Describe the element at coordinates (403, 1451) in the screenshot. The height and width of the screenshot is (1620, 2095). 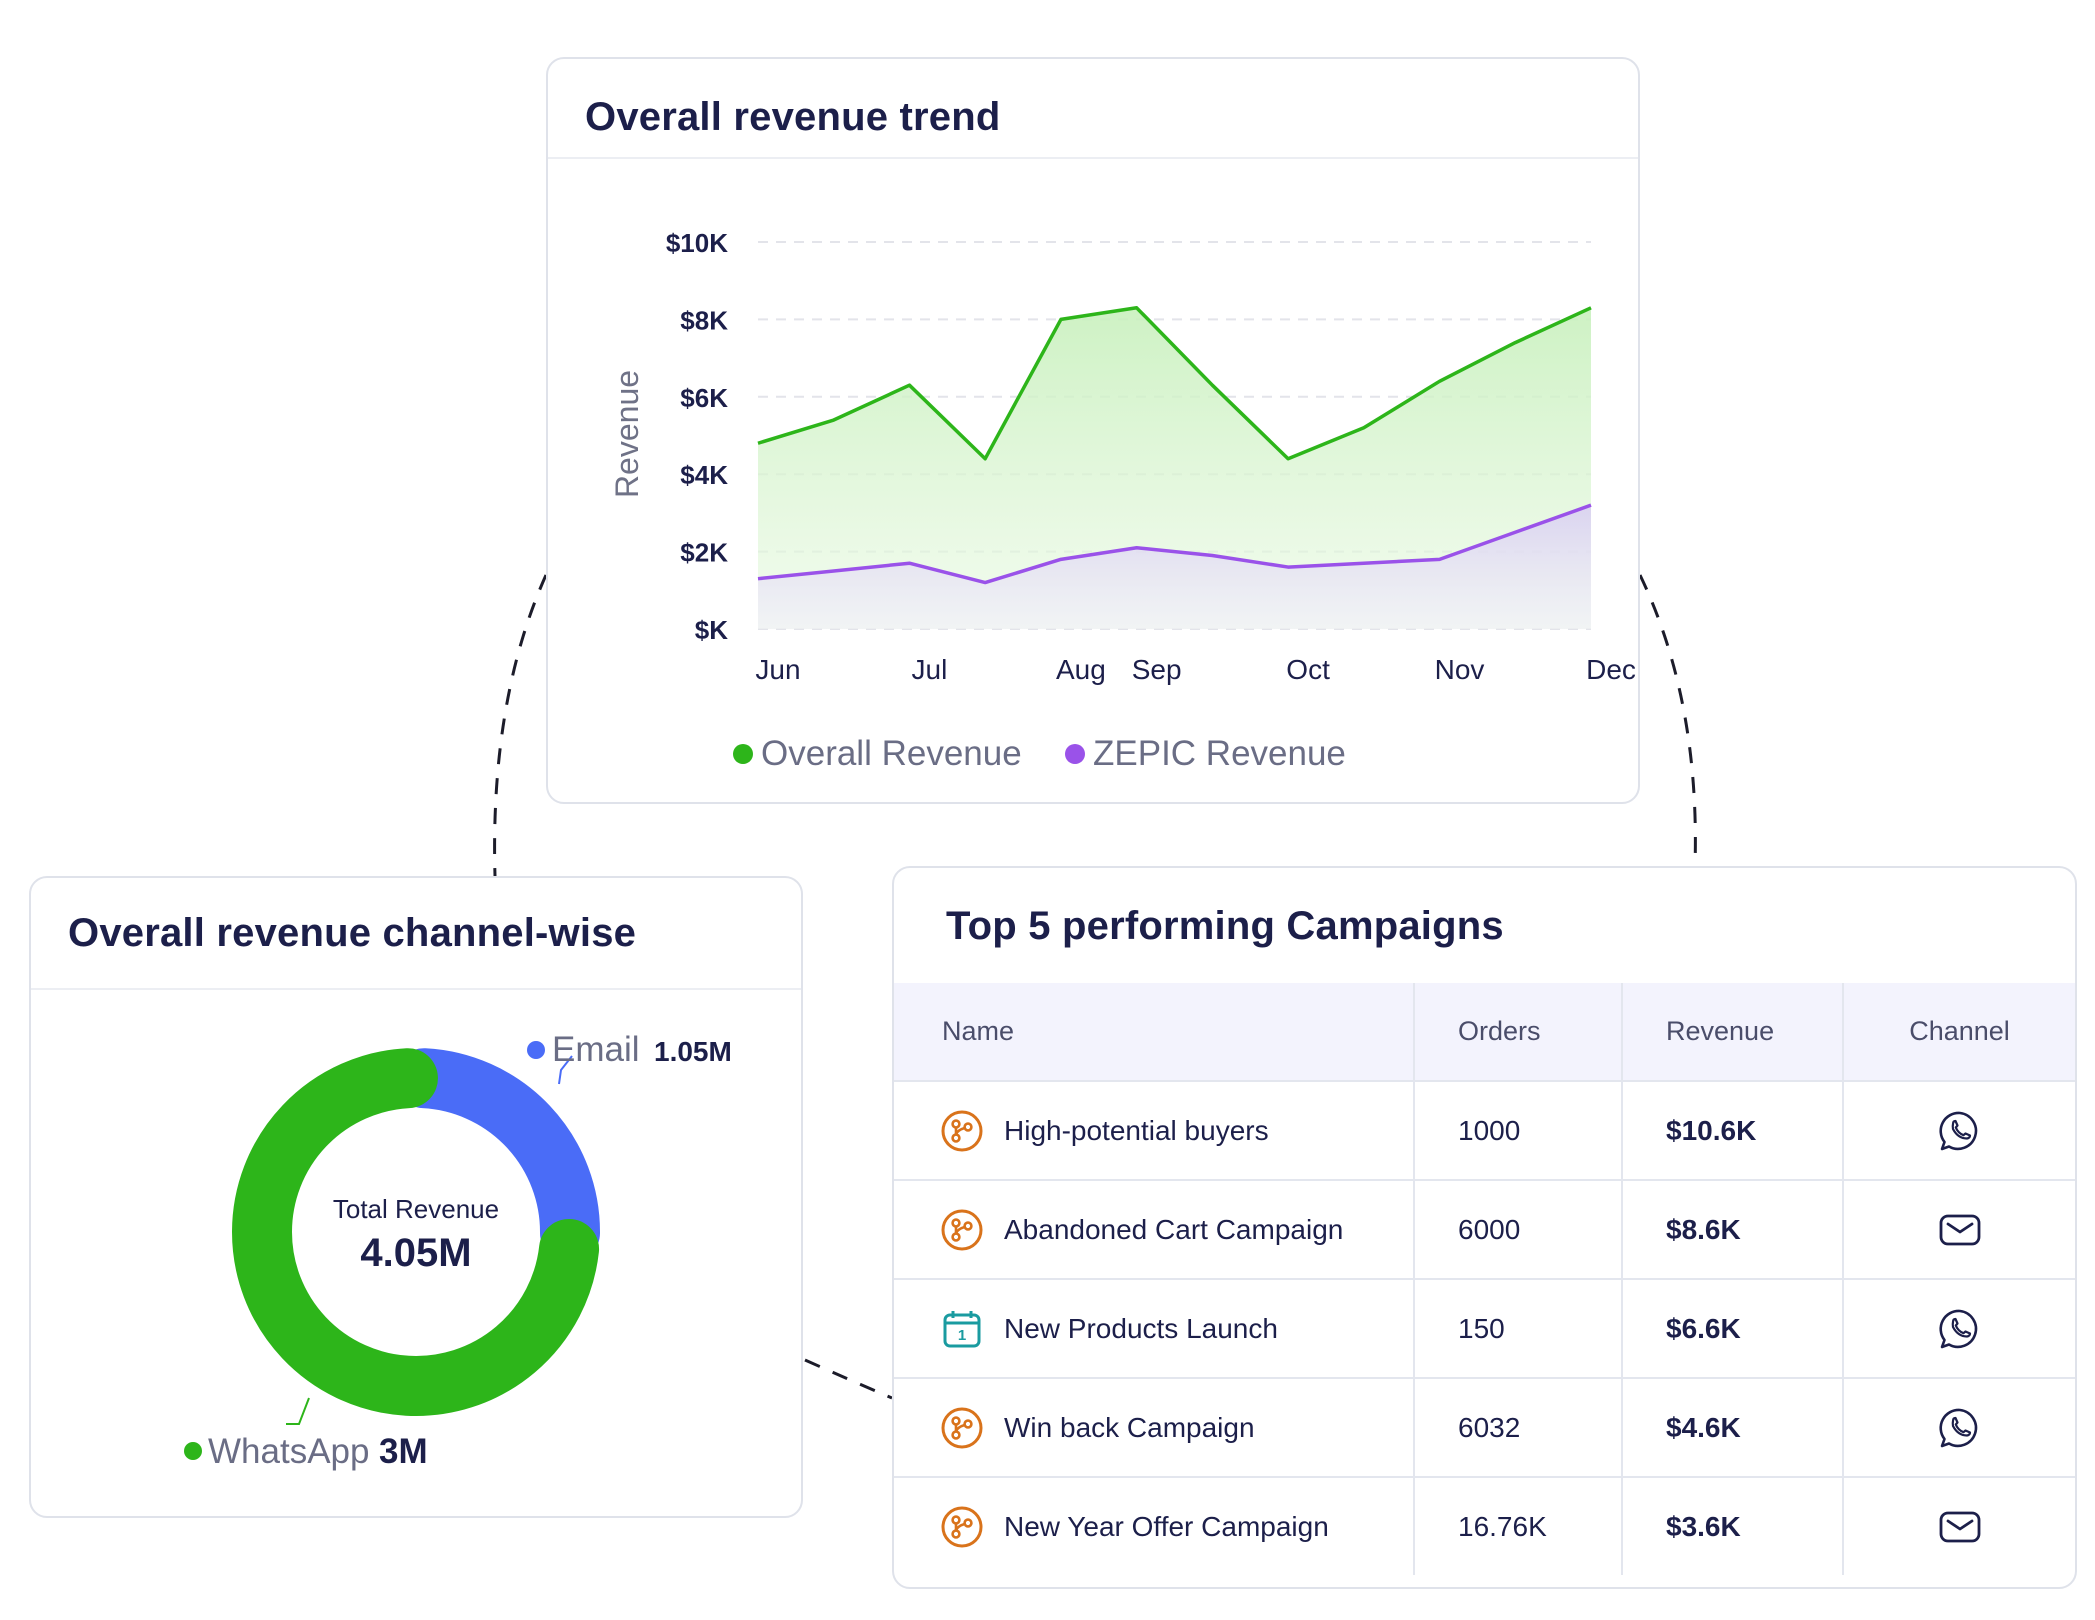
I see `whatsapp-slice-value: 3M` at that location.